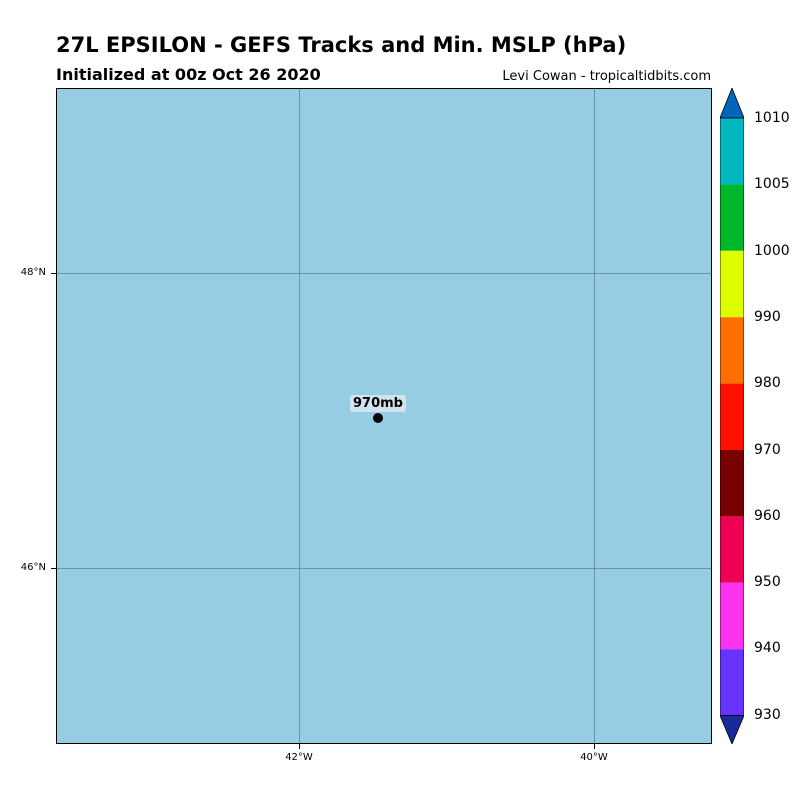  I want to click on lon-label-40w: 40°W, so click(594, 757).